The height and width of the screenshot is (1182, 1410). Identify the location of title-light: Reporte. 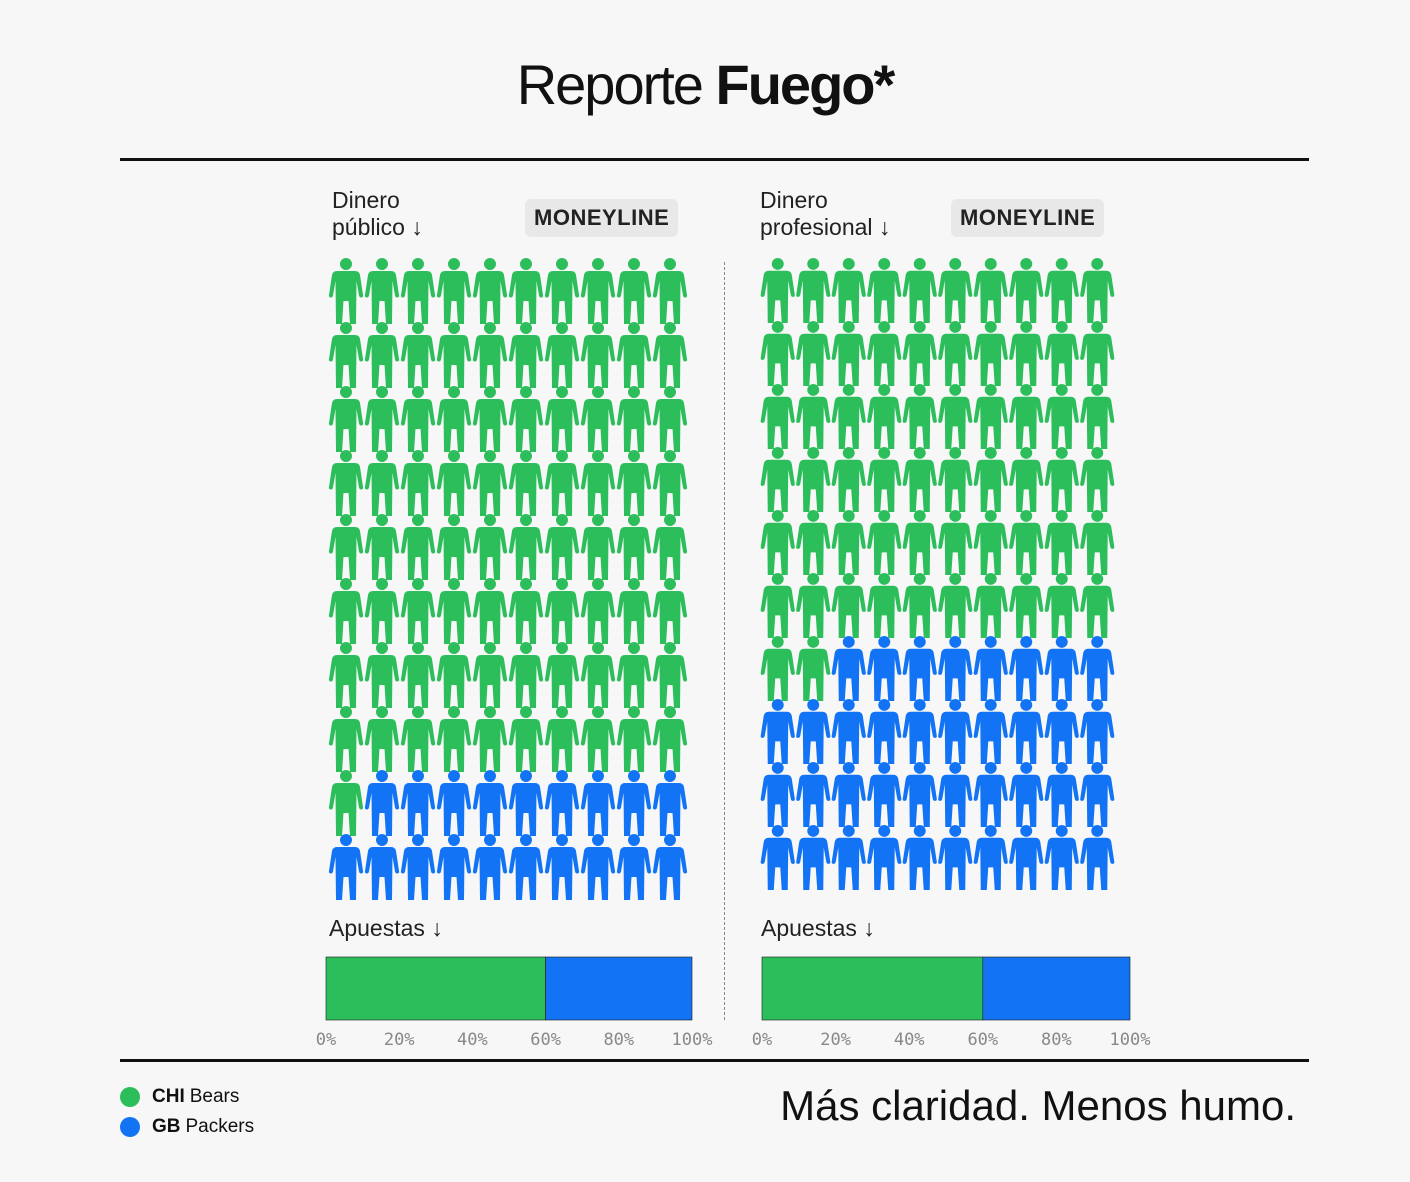
(610, 84).